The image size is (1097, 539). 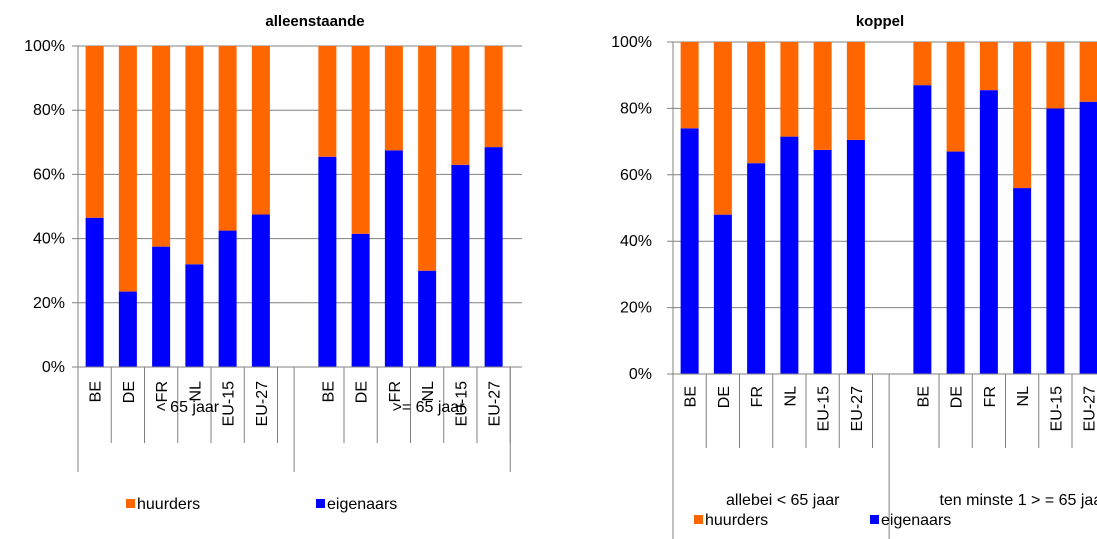 What do you see at coordinates (187, 407) in the screenshot?
I see `group-label: < 65 jaar` at bounding box center [187, 407].